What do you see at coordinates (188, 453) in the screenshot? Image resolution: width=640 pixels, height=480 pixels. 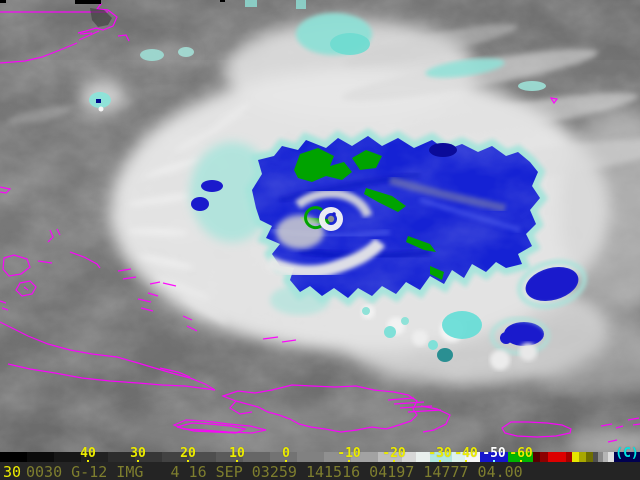 I see `scale-label: 20` at bounding box center [188, 453].